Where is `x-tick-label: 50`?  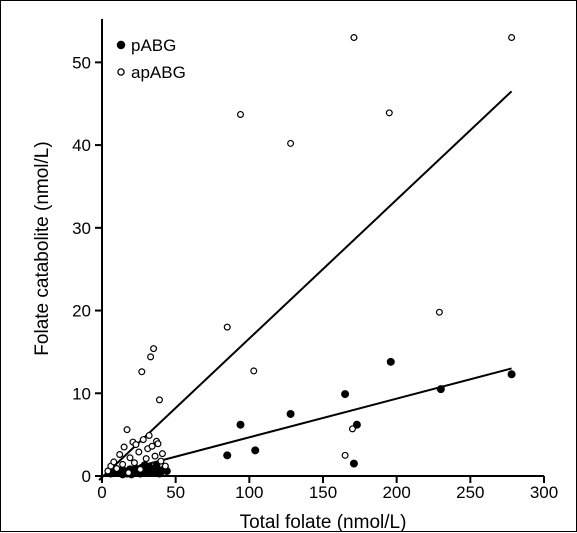
x-tick-label: 50 is located at coordinates (175, 492).